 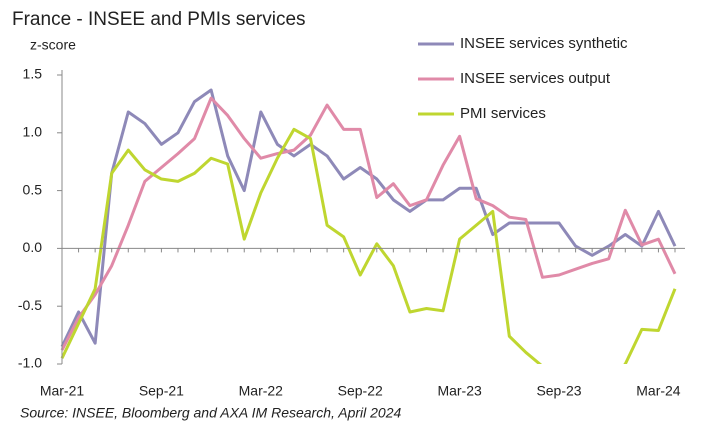 What do you see at coordinates (360, 391) in the screenshot?
I see `x-tick-label: Sep-22` at bounding box center [360, 391].